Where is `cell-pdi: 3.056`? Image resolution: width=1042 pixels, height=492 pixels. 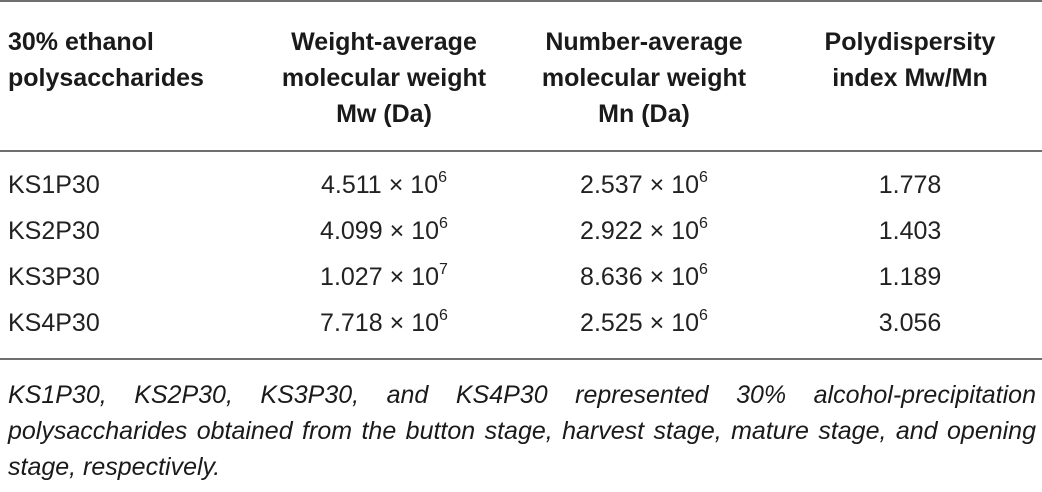 cell-pdi: 3.056 is located at coordinates (910, 322).